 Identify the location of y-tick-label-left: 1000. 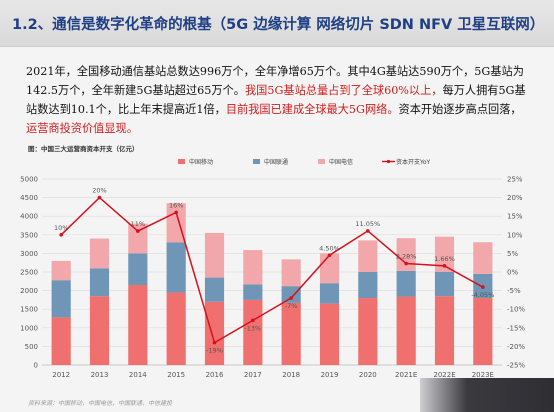
(29, 328).